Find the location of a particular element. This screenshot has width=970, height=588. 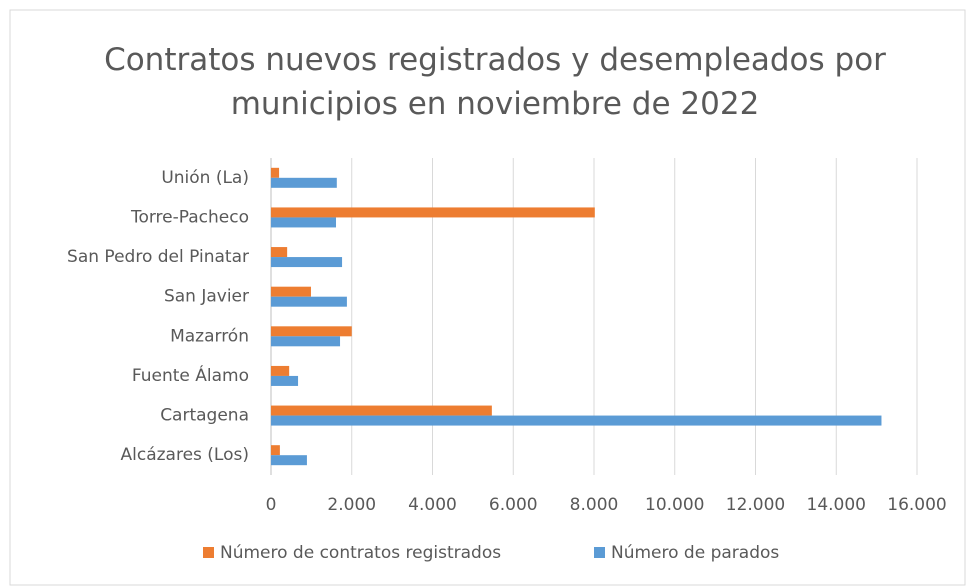

y-tick-label: Mazarrón is located at coordinates (209, 336).